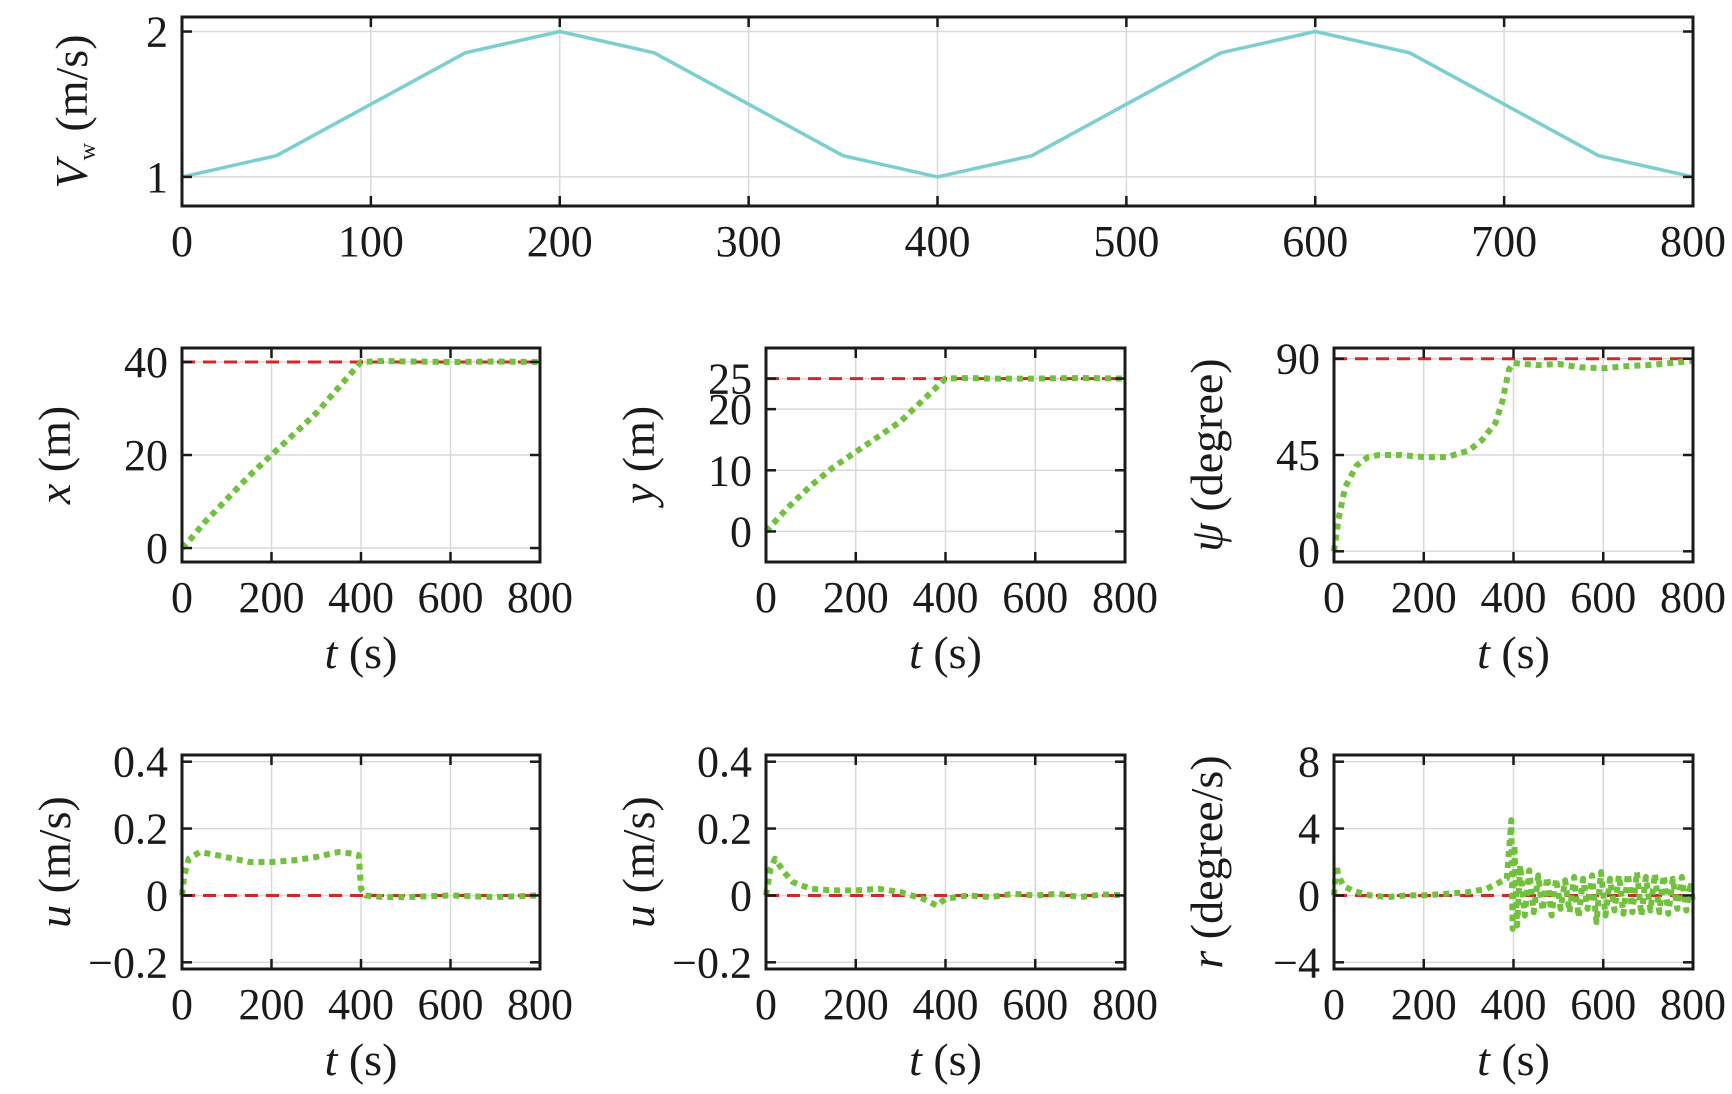 The image size is (1732, 1094). I want to click on y-axis-label: y (m), so click(638, 457).